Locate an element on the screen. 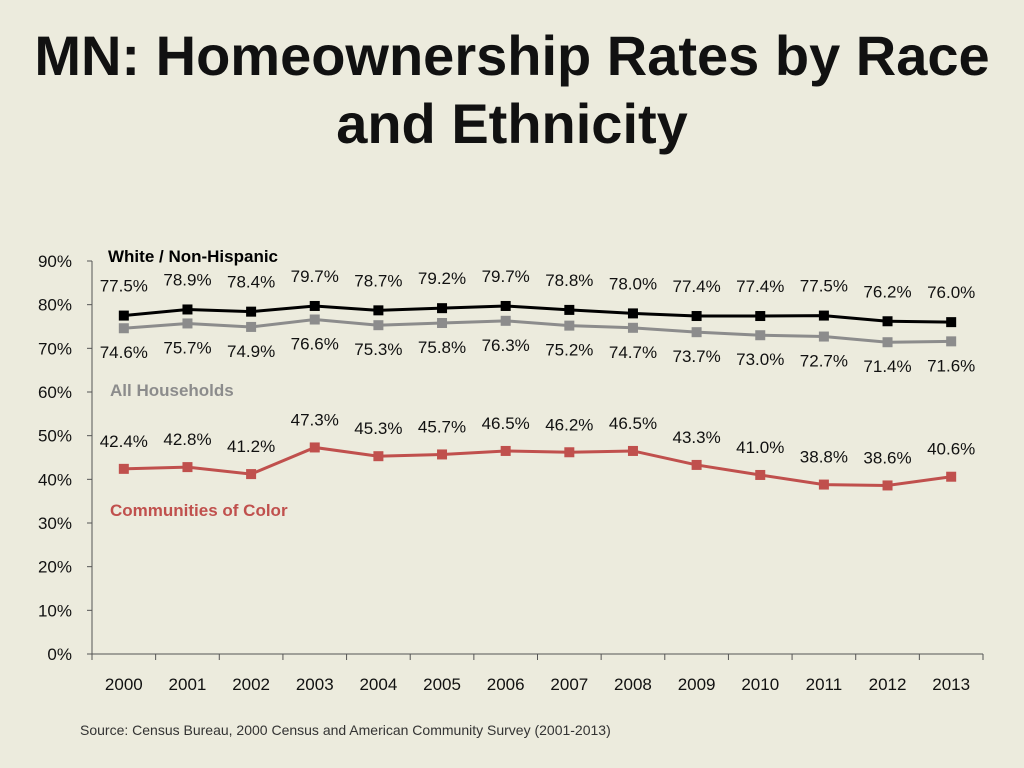 This screenshot has width=1024, height=768. series-name-label: Communities of Color is located at coordinates (199, 510).